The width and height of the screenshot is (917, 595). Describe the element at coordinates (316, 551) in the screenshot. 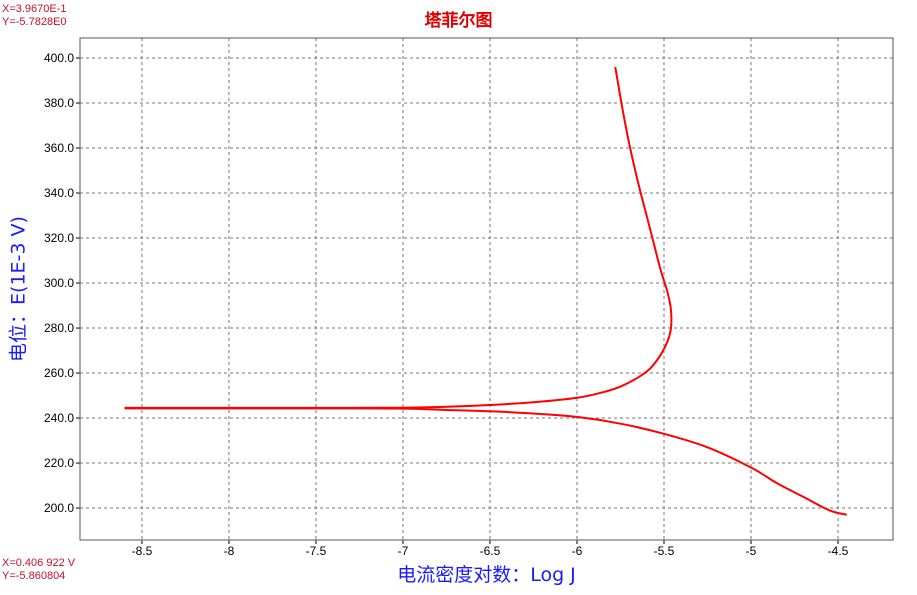

I see `x-tick-label: -7.5` at that location.